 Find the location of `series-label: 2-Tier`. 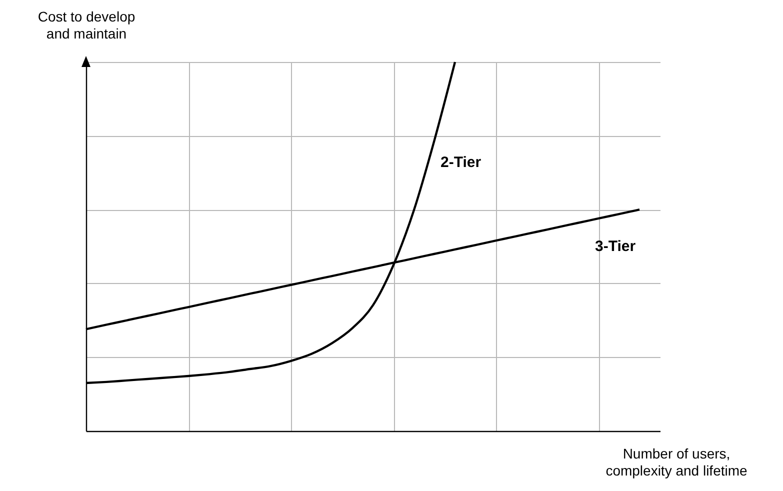

series-label: 2-Tier is located at coordinates (461, 162).